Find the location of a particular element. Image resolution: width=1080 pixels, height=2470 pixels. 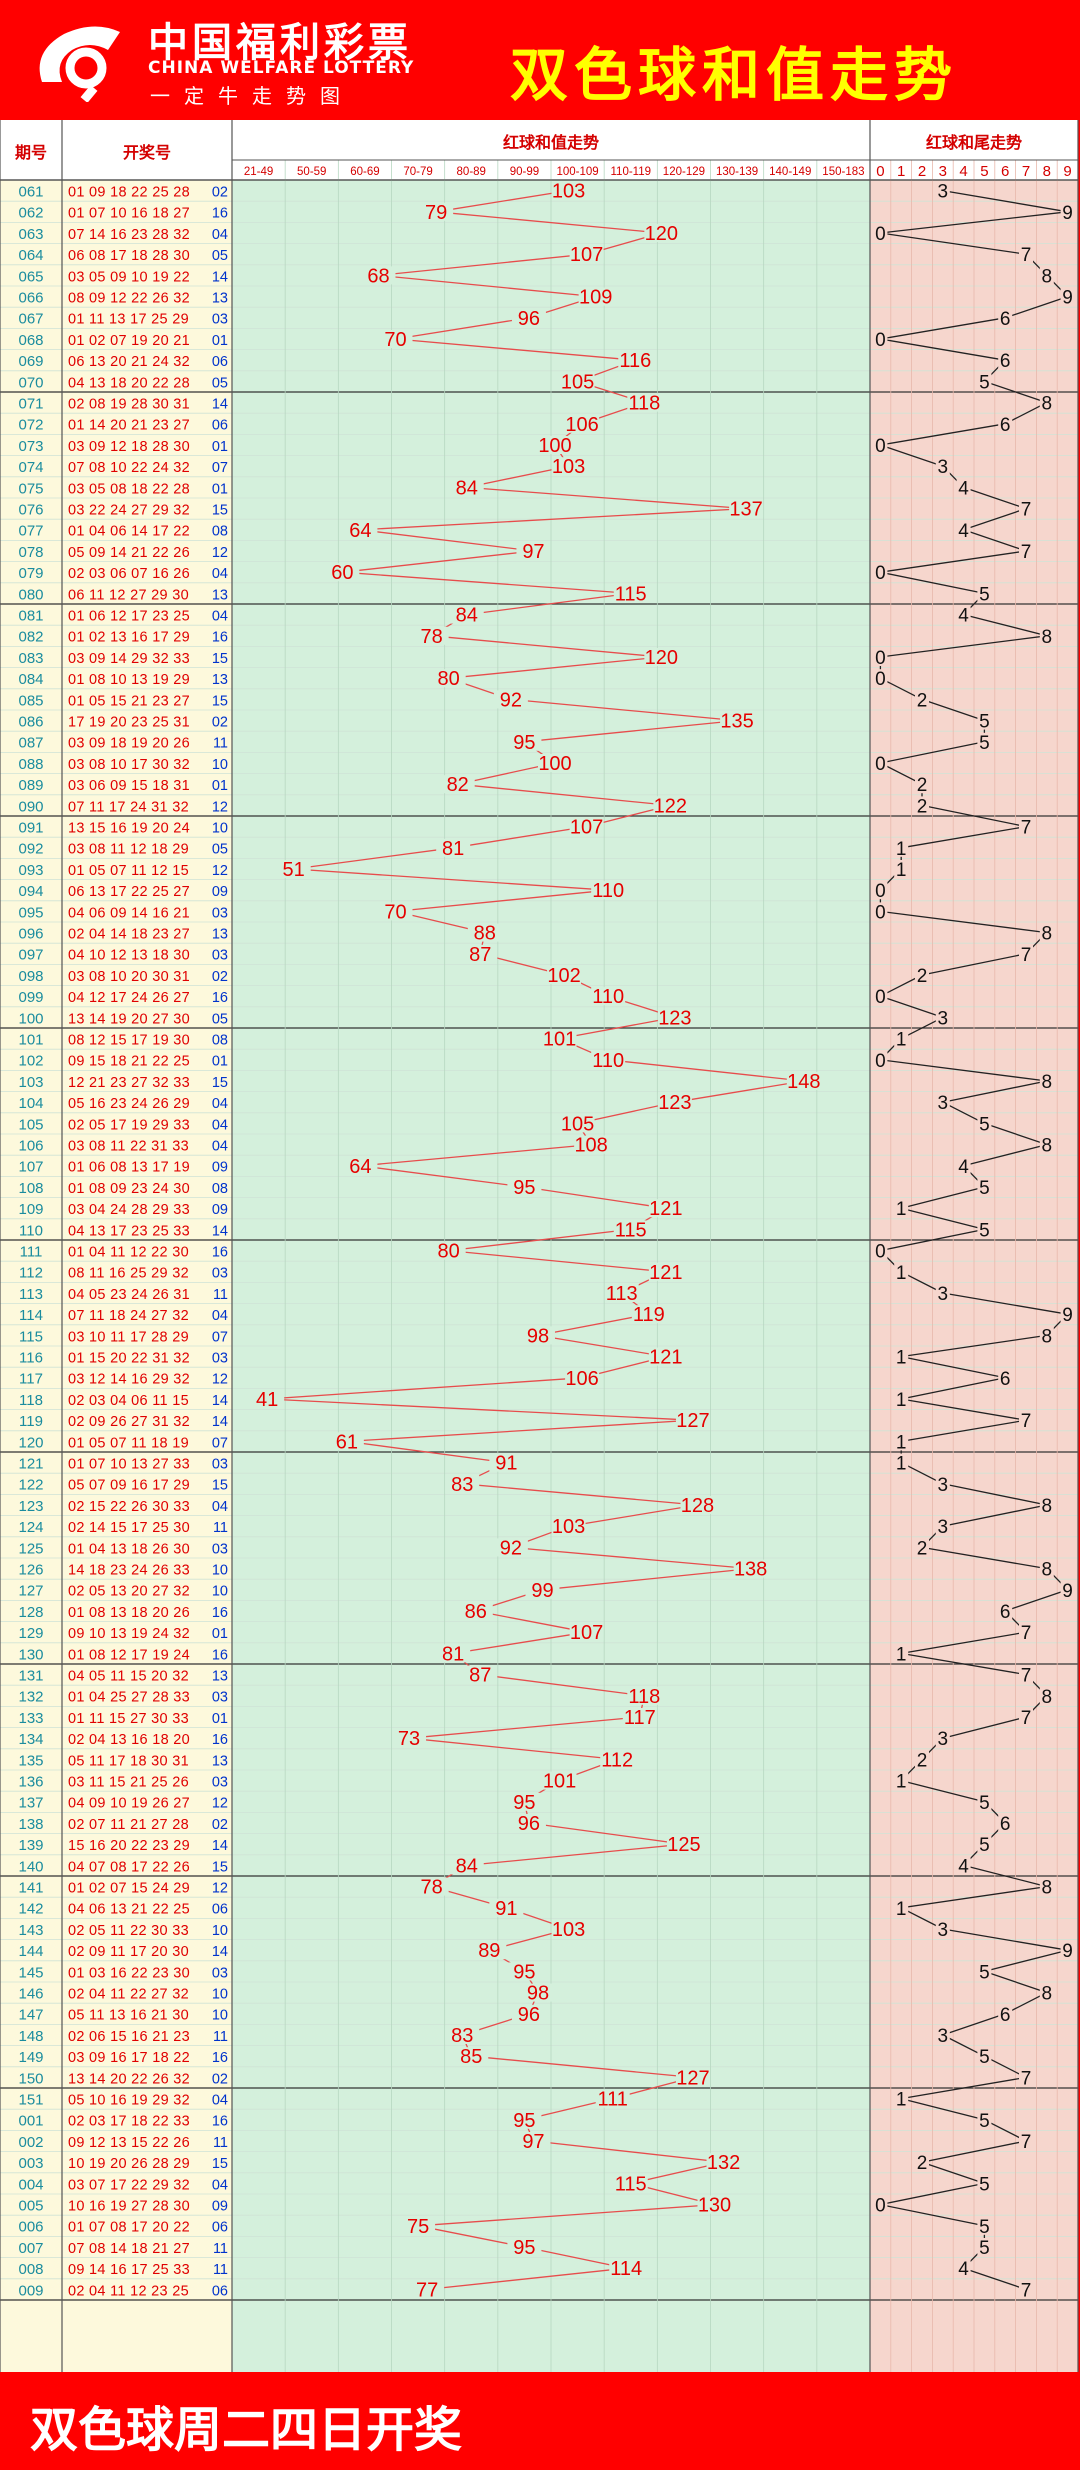

tail-value: 9 is located at coordinates (1067, 298).